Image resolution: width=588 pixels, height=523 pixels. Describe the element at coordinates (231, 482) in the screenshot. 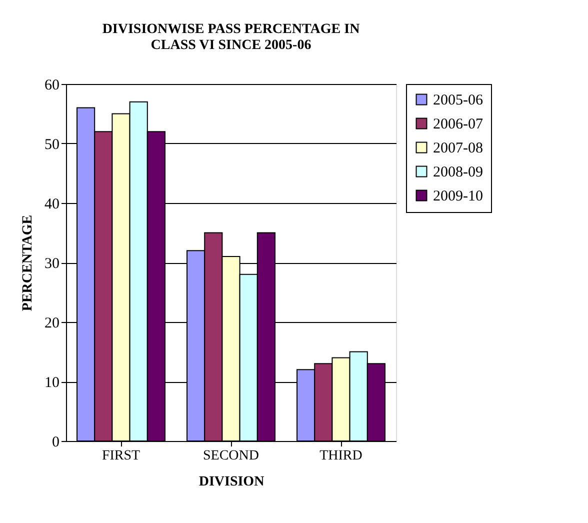

I see `x-axis-title: DIVISION` at that location.